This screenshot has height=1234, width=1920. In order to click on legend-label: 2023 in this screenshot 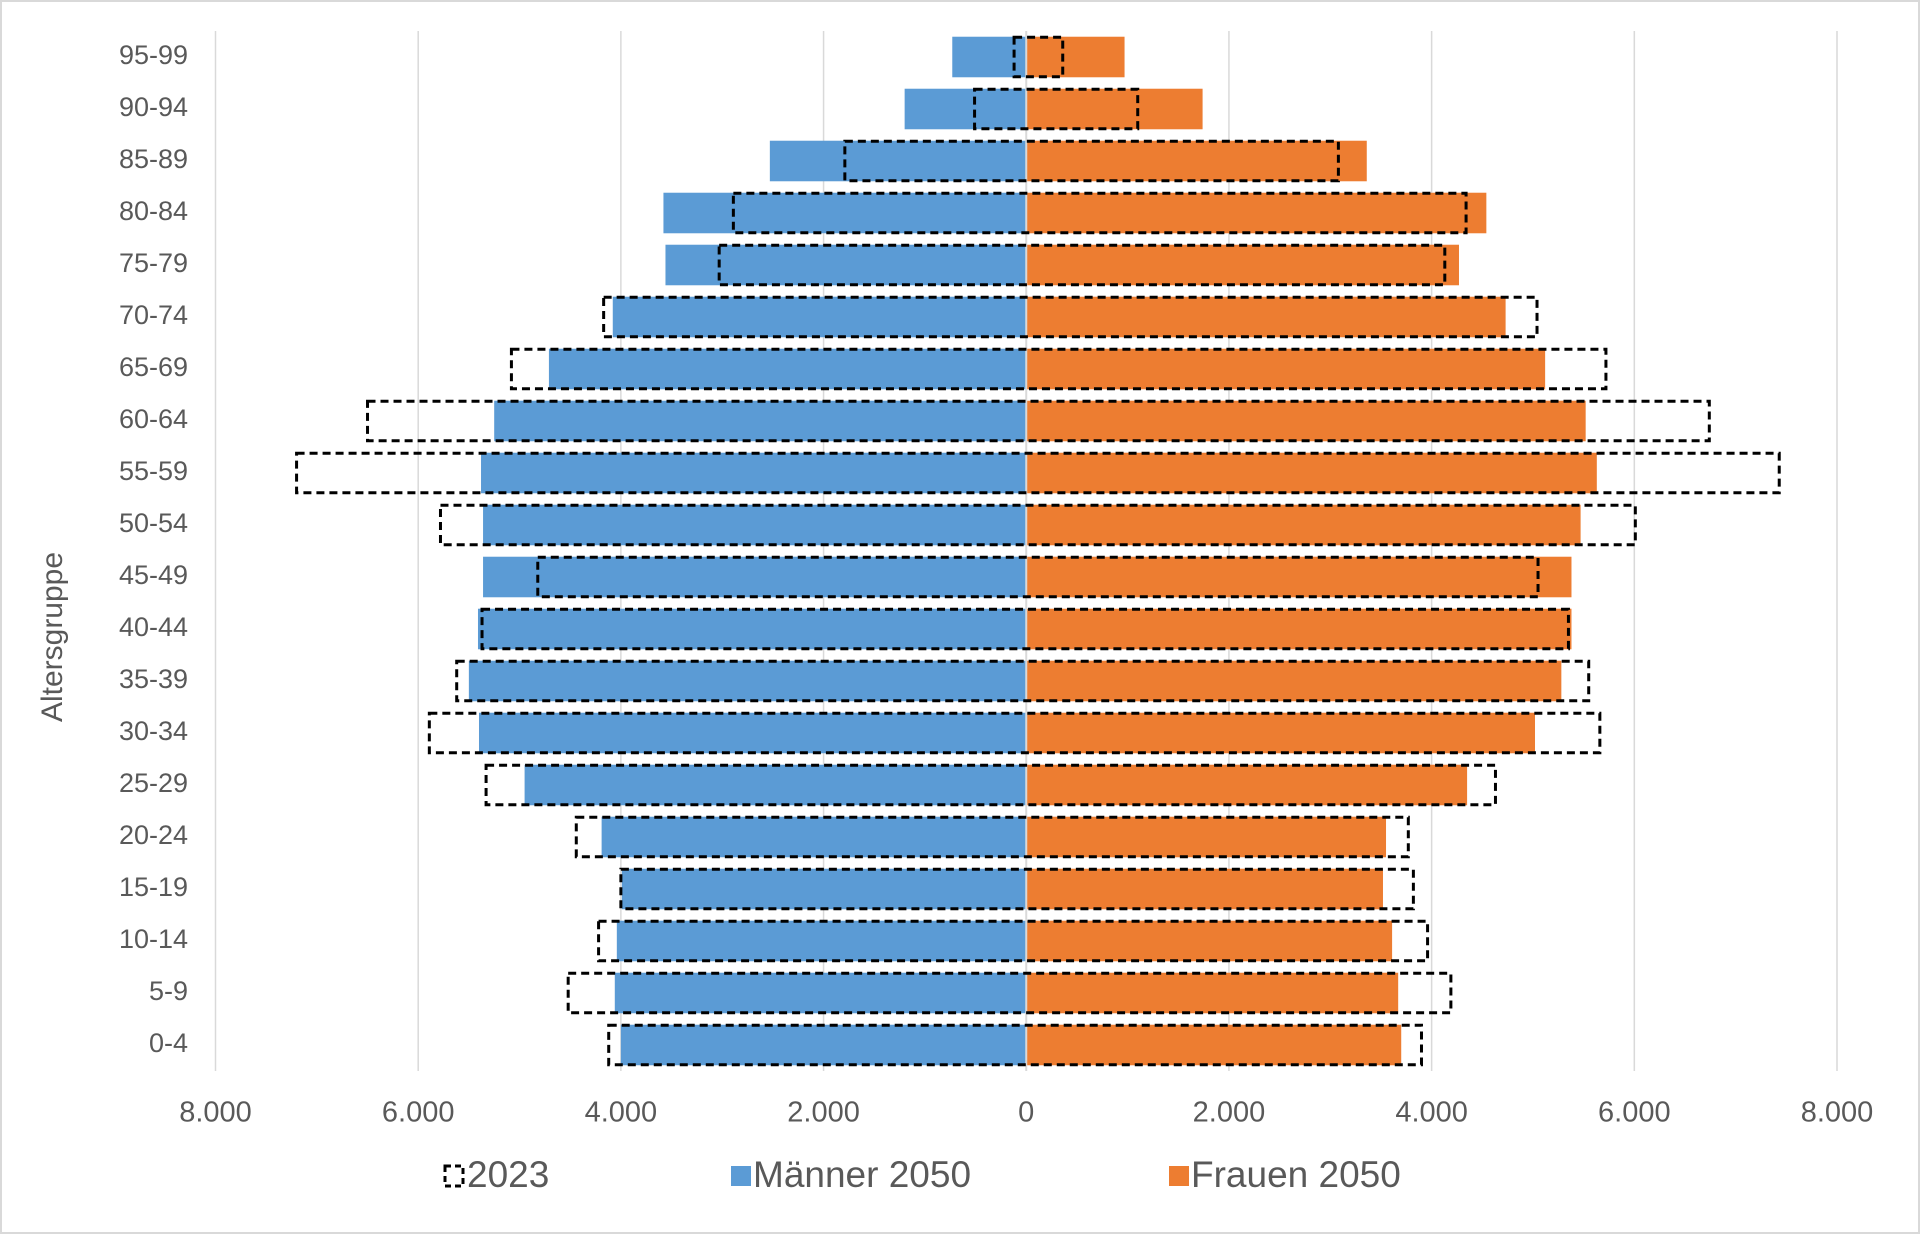, I will do `click(508, 1174)`.